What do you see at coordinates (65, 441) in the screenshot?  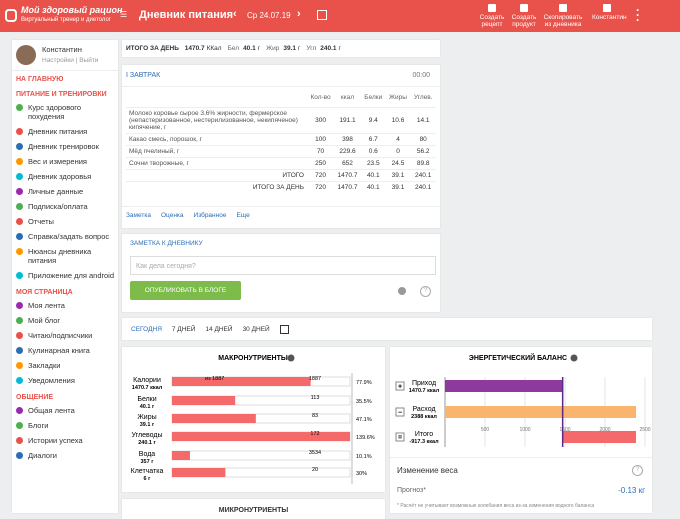 I see `menu-item: Истории успеха` at bounding box center [65, 441].